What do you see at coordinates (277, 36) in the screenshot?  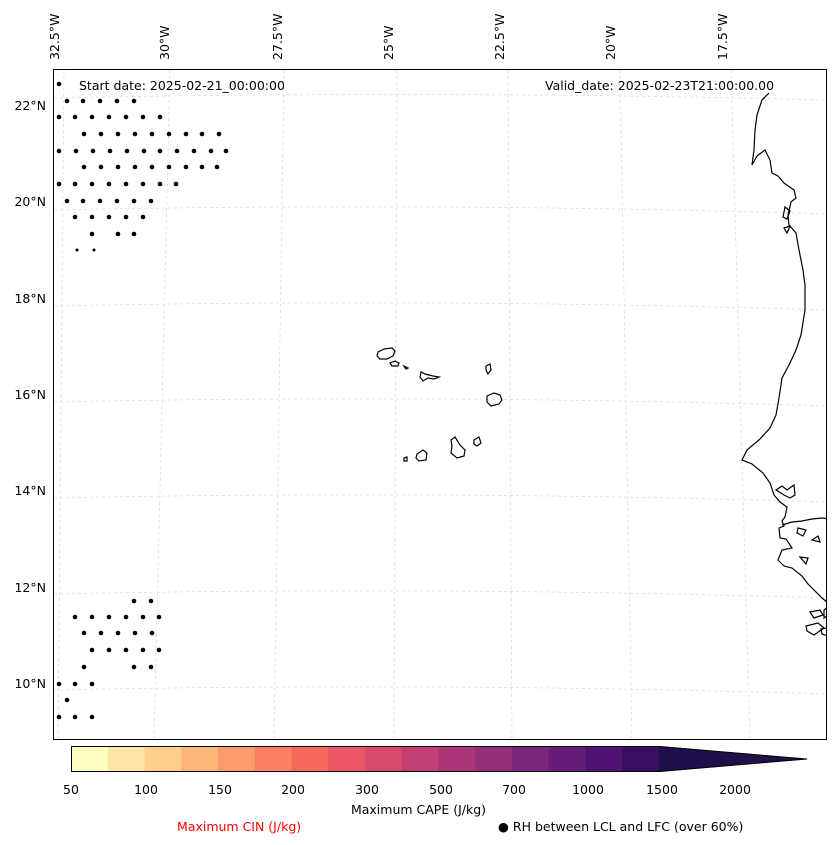 I see `lon-label-27-5w: 27.5°W` at bounding box center [277, 36].